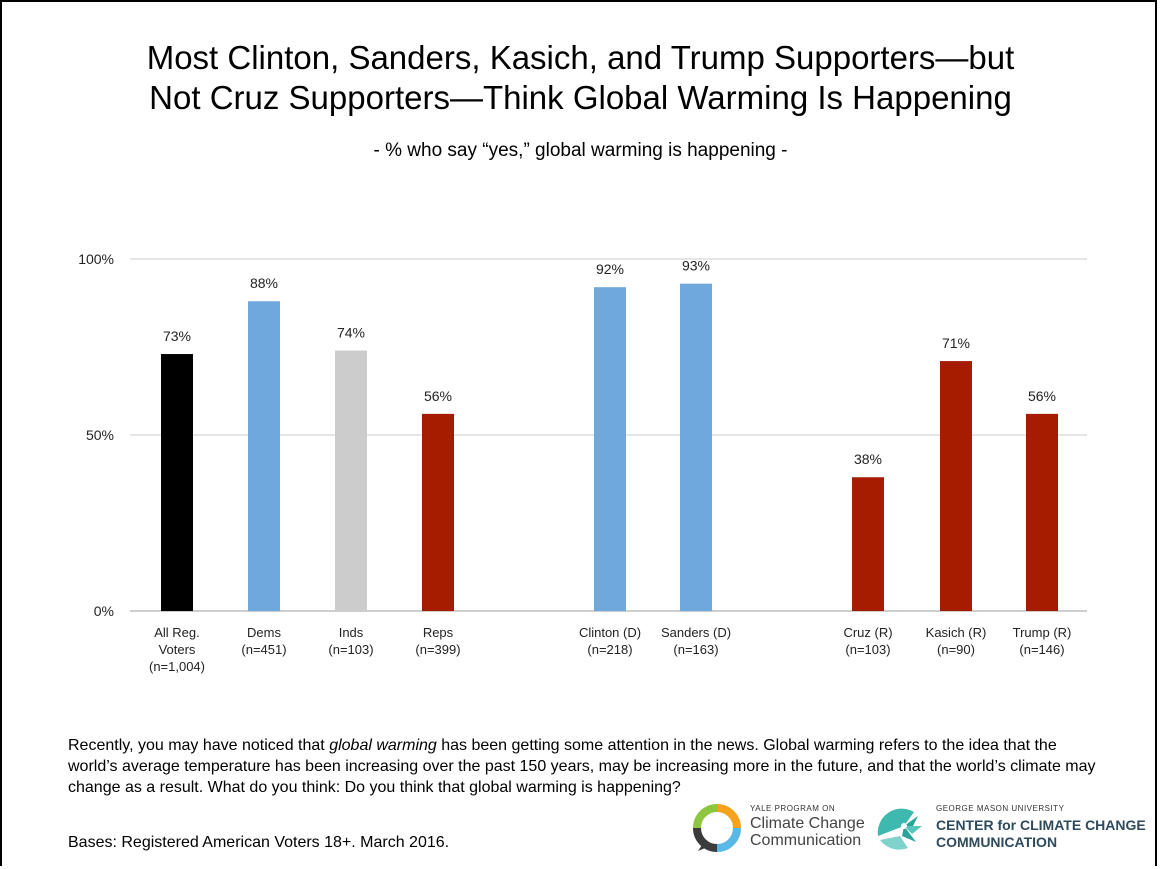 This screenshot has width=1160, height=869. I want to click on data-label: 88%, so click(264, 283).